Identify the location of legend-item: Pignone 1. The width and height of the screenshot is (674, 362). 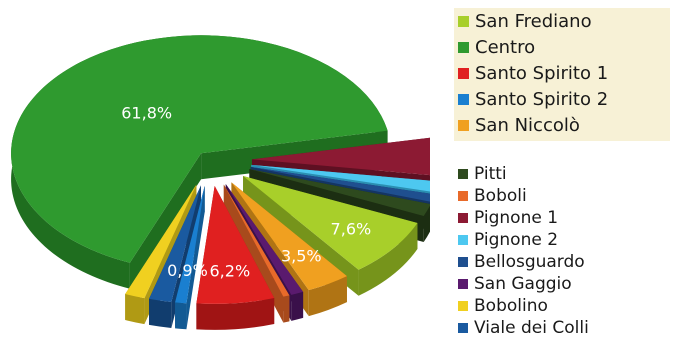
(562, 218).